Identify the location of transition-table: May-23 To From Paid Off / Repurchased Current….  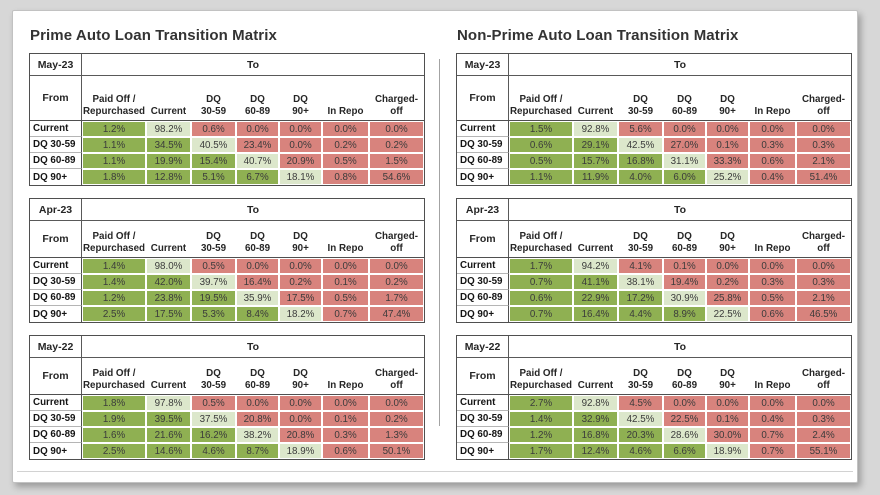
(227, 119).